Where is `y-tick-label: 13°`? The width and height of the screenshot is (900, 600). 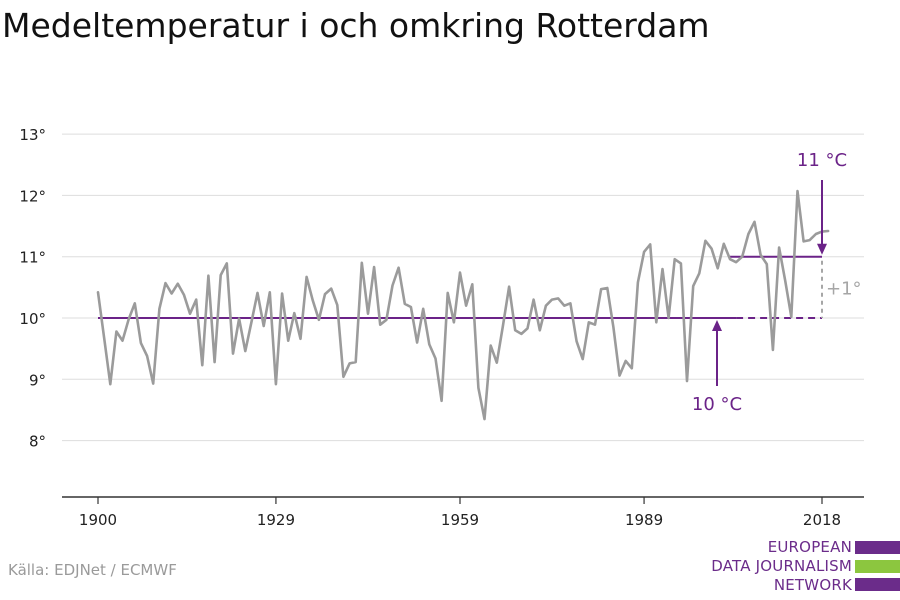
y-tick-label: 13° is located at coordinates (32, 135).